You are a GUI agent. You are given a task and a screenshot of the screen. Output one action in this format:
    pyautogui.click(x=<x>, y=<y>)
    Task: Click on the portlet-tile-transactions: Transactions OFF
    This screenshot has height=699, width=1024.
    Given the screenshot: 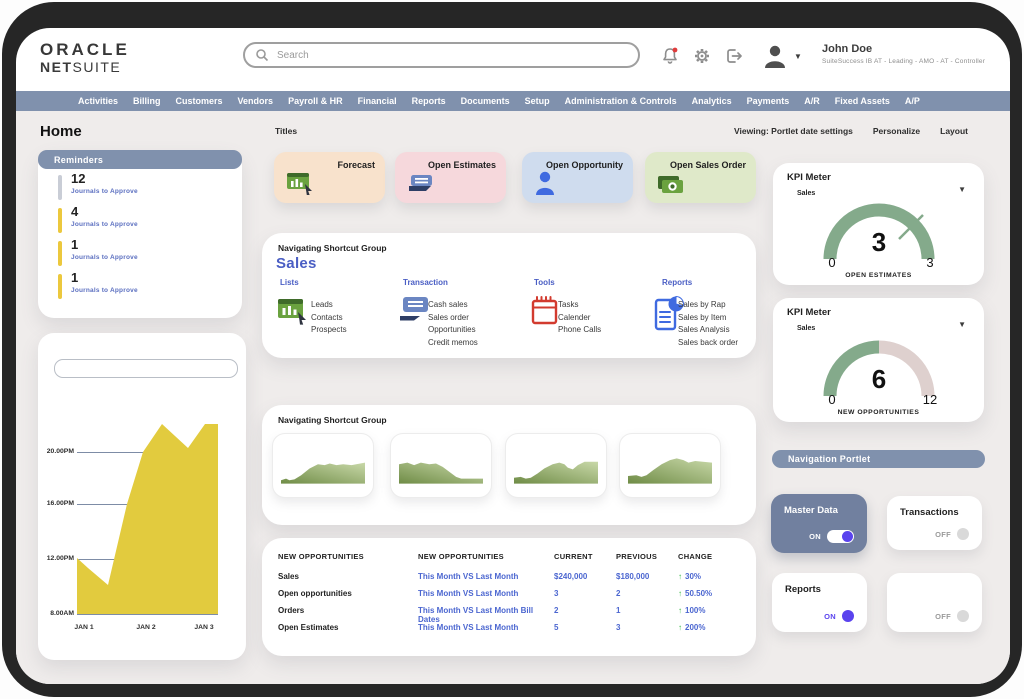 What is the action you would take?
    pyautogui.click(x=934, y=523)
    